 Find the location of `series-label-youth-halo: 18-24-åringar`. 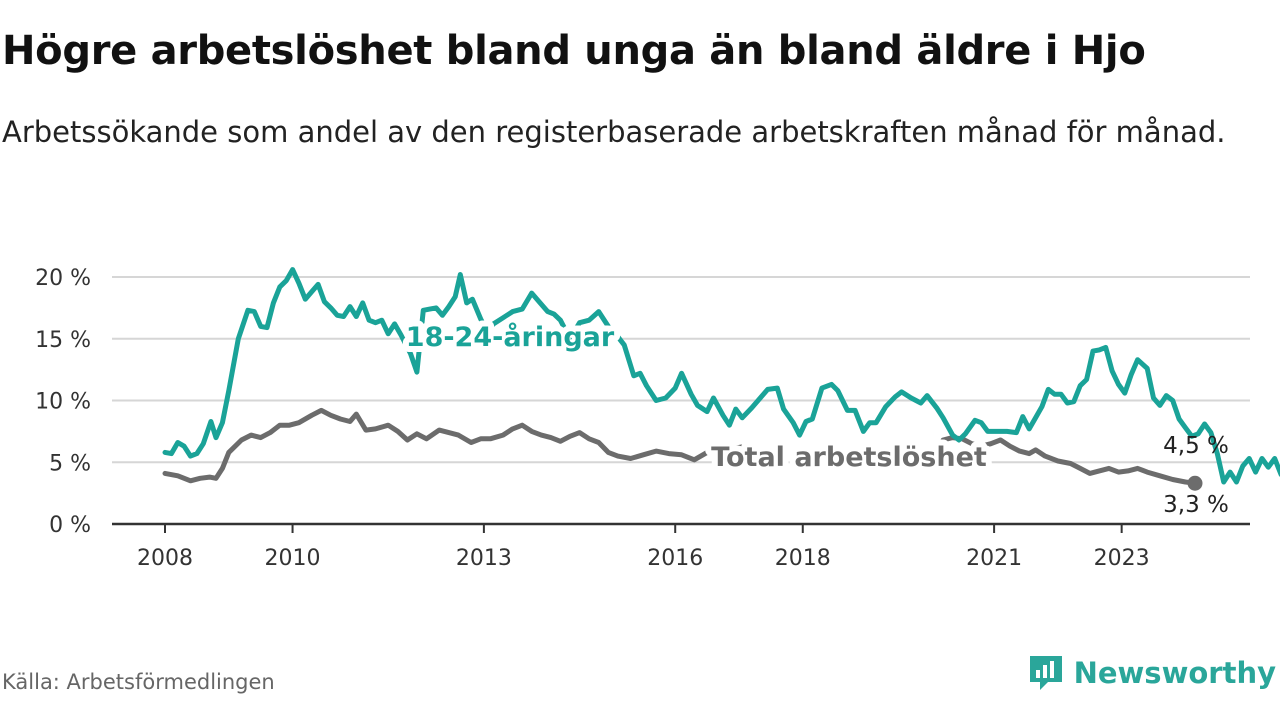

series-label-youth-halo: 18-24-åringar is located at coordinates (510, 337).